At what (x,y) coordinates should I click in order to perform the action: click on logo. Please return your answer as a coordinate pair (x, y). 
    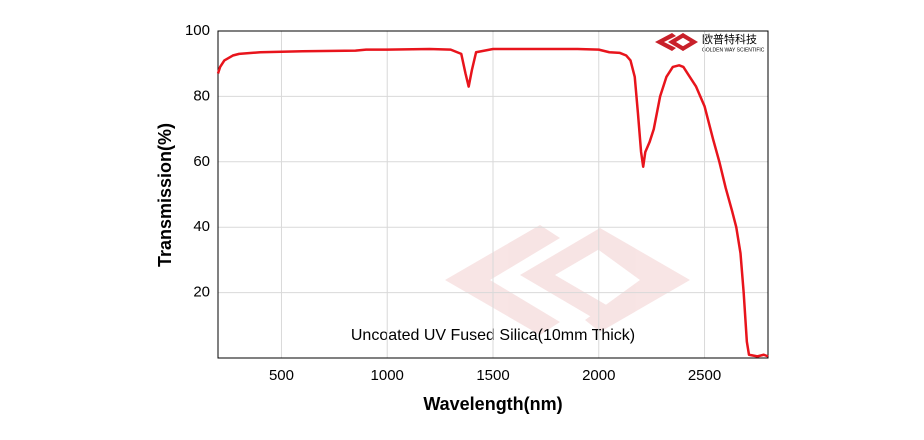
    Looking at the image, I should click on (676, 42).